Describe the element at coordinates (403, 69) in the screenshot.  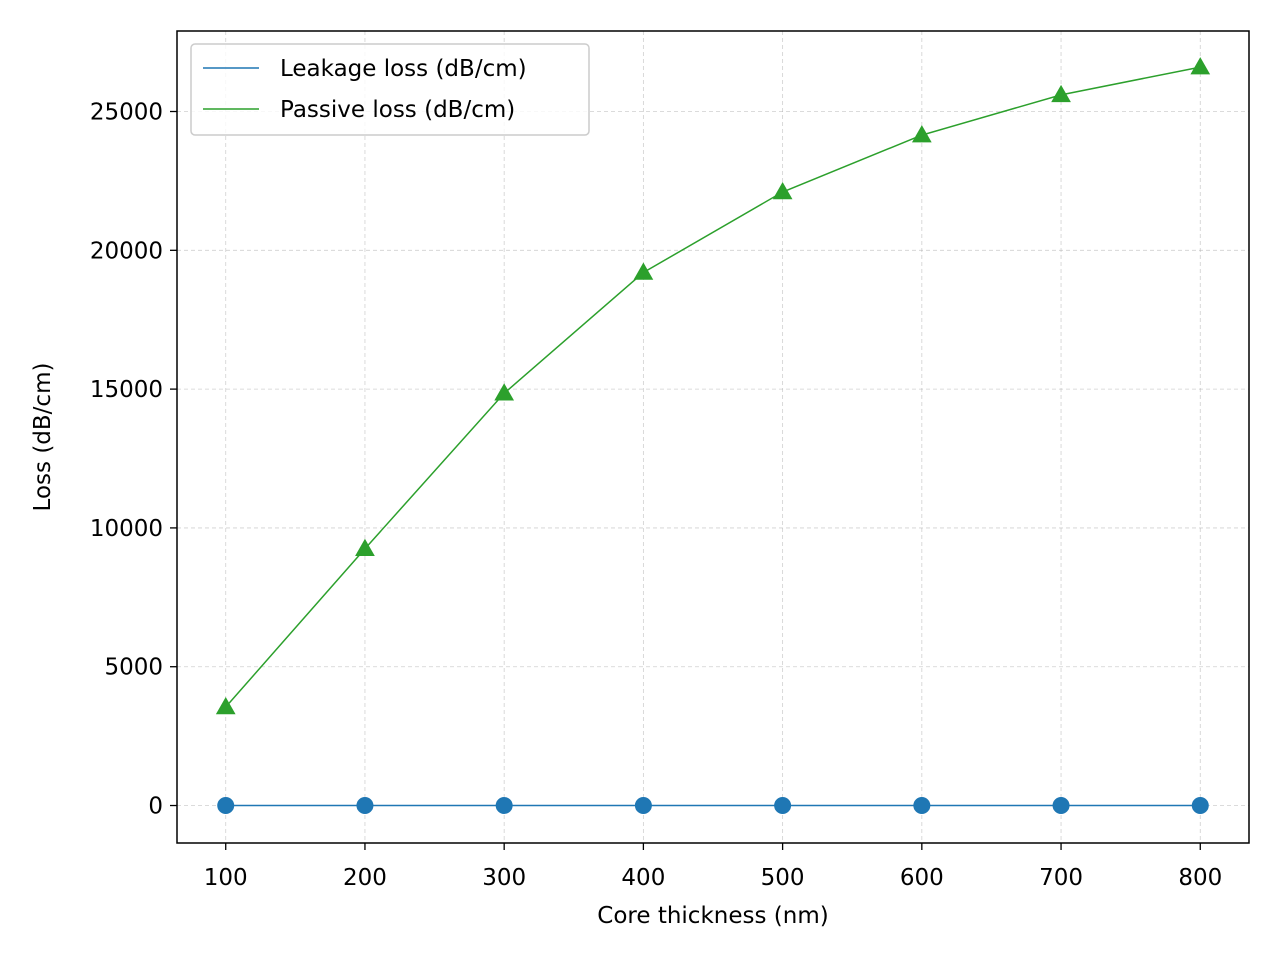
I see `legend-label-leakage: Leakage loss (dB/cm)` at that location.